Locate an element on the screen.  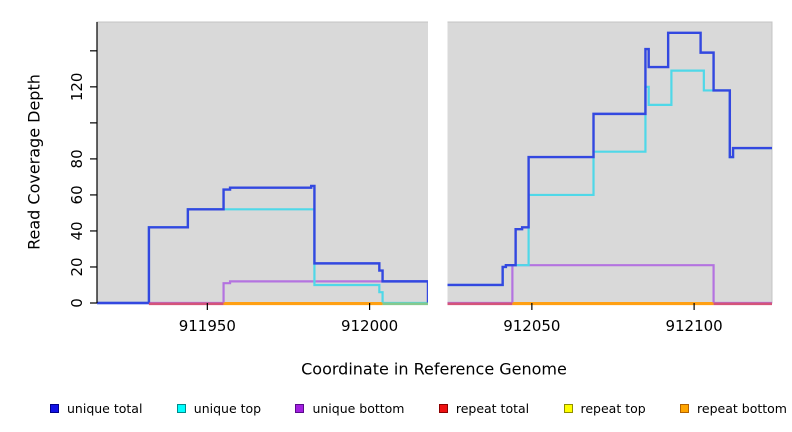
legend-item-unique-bottom: unique bottom is located at coordinates (350, 408).